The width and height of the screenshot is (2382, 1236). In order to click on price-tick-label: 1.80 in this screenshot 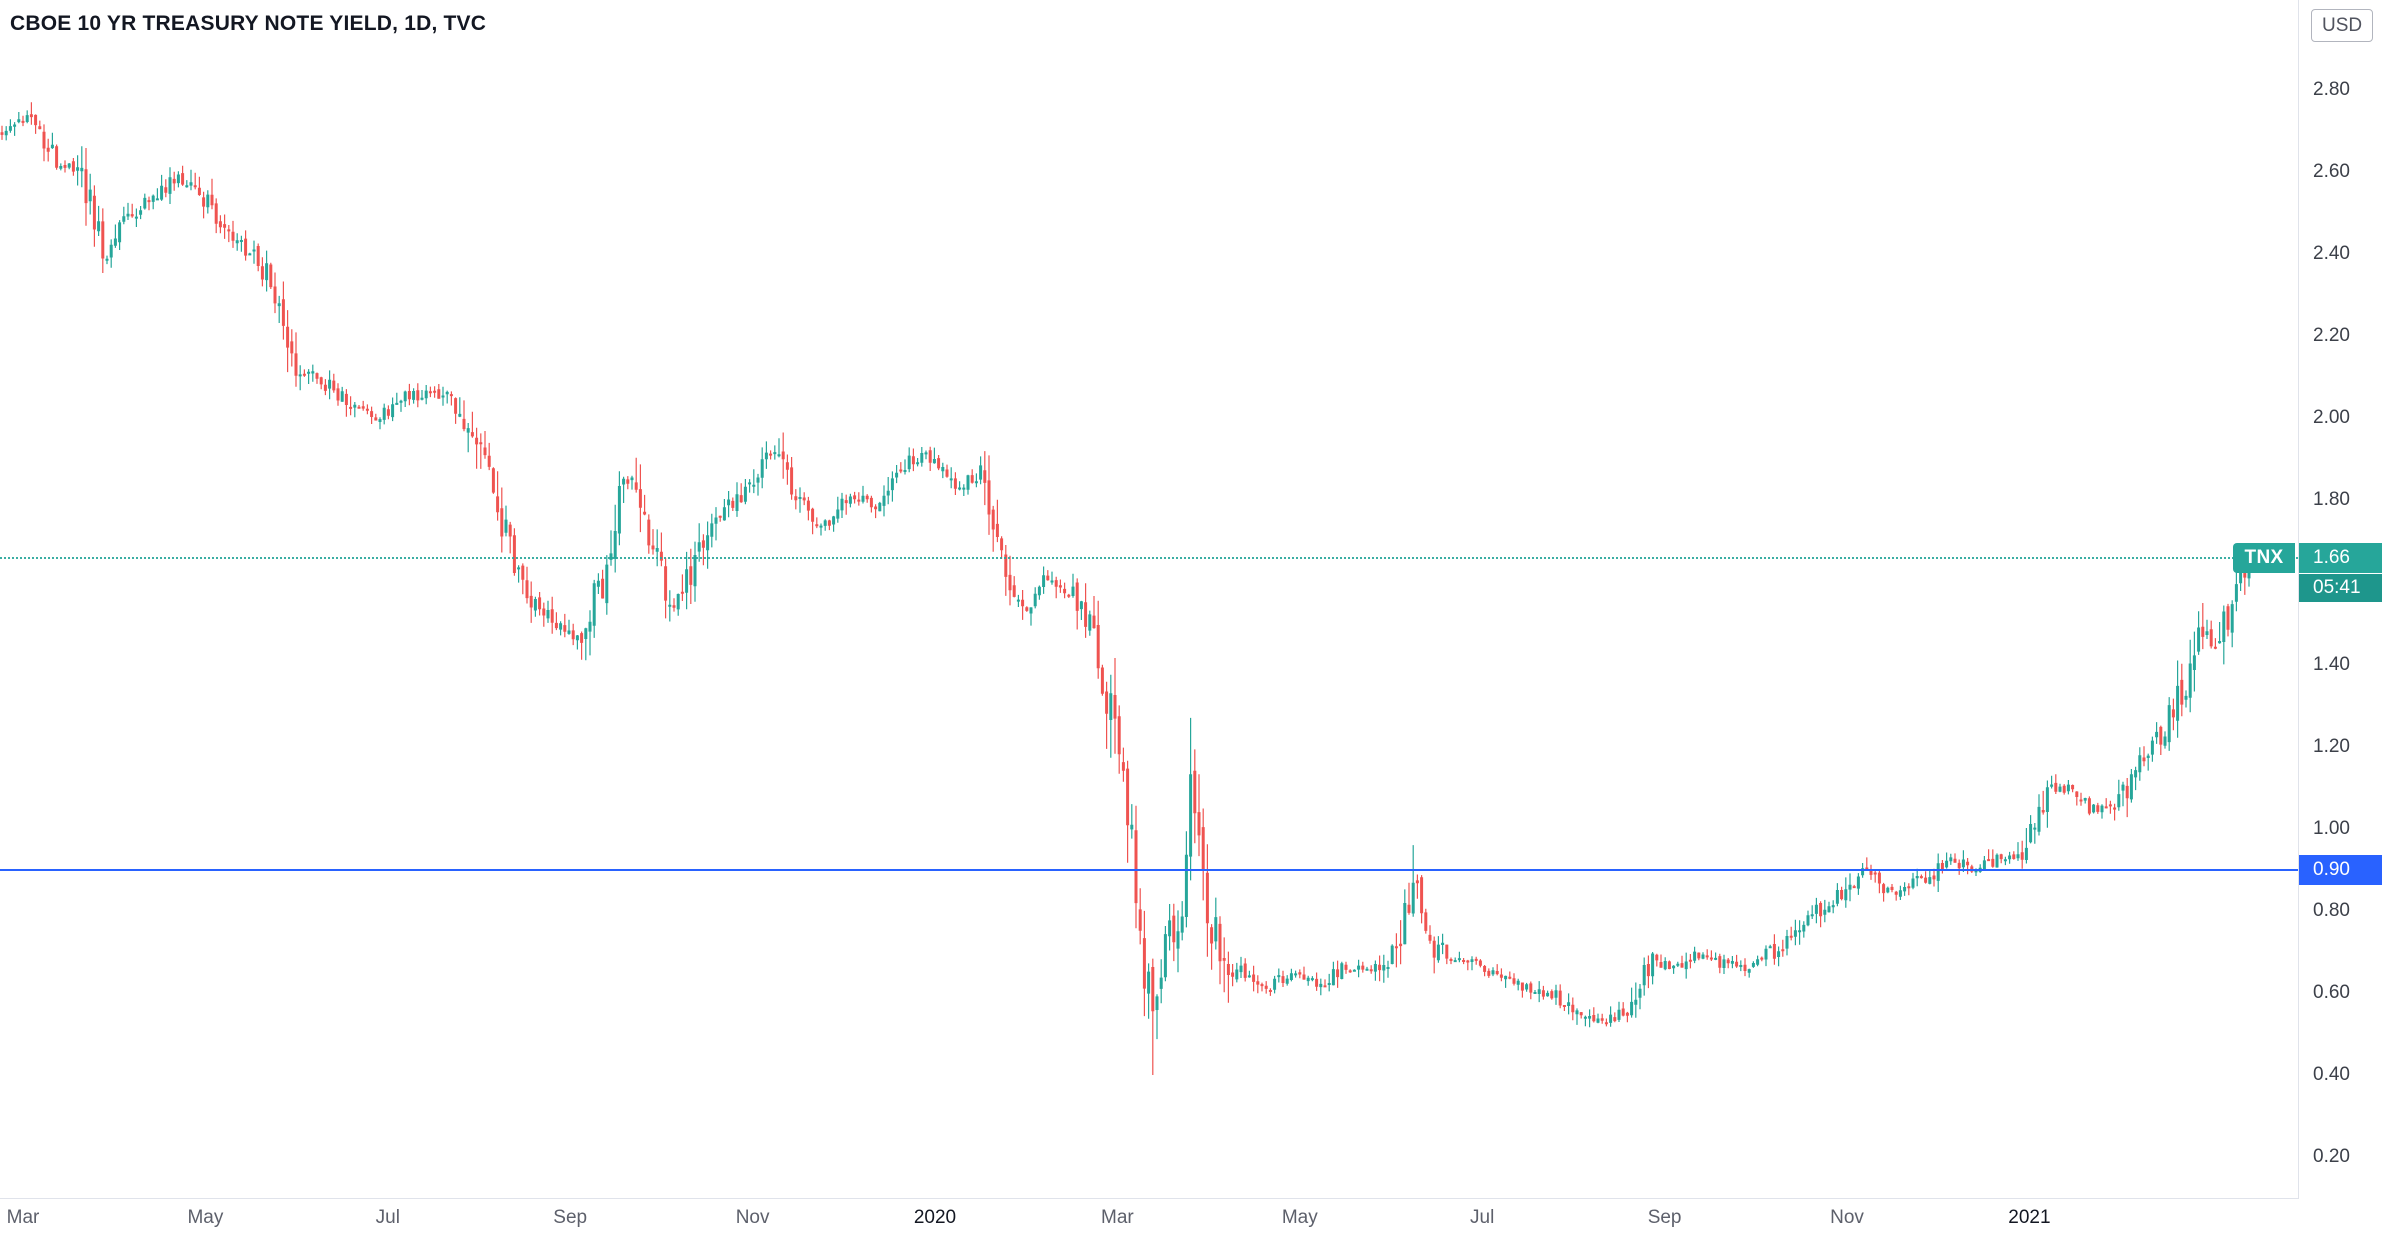, I will do `click(2331, 500)`.